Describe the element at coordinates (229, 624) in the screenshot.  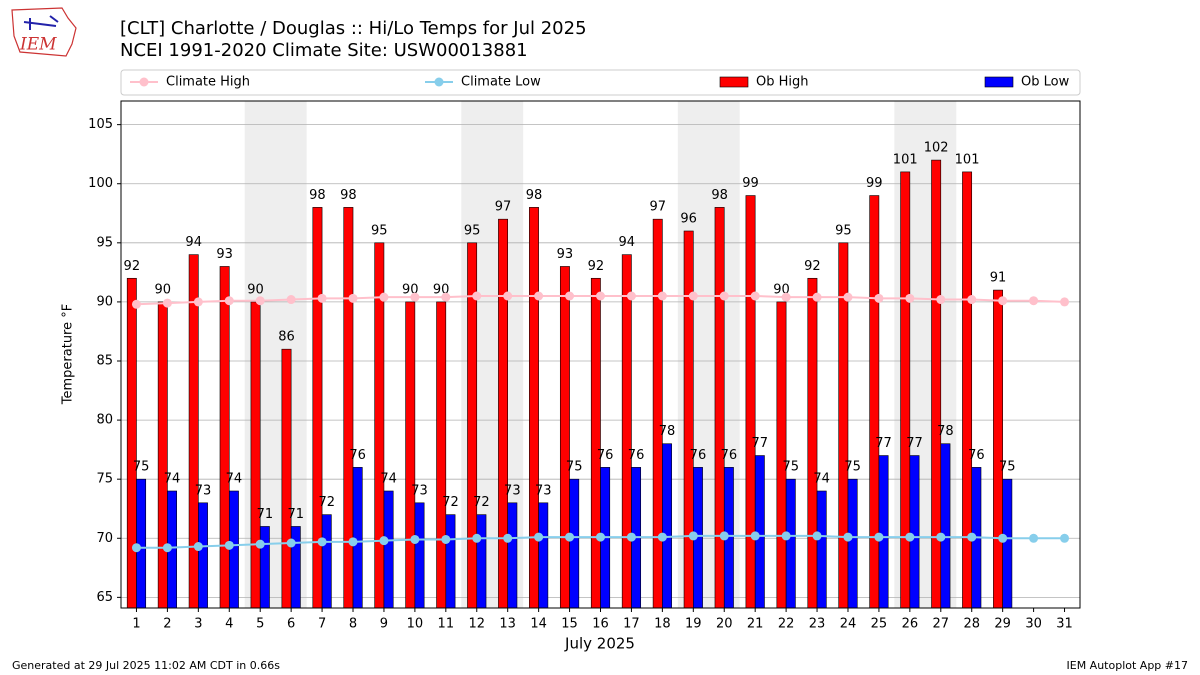
I see `x-tick-label: 4` at that location.